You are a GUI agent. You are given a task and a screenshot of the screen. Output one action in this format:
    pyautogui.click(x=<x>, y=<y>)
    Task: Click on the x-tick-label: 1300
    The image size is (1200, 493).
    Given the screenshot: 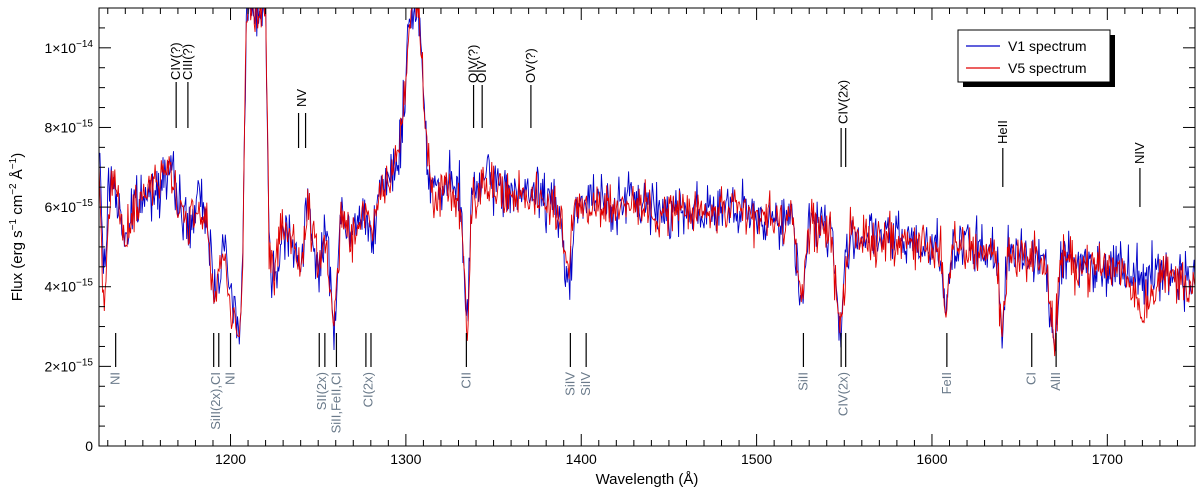 What is the action you would take?
    pyautogui.click(x=405, y=459)
    